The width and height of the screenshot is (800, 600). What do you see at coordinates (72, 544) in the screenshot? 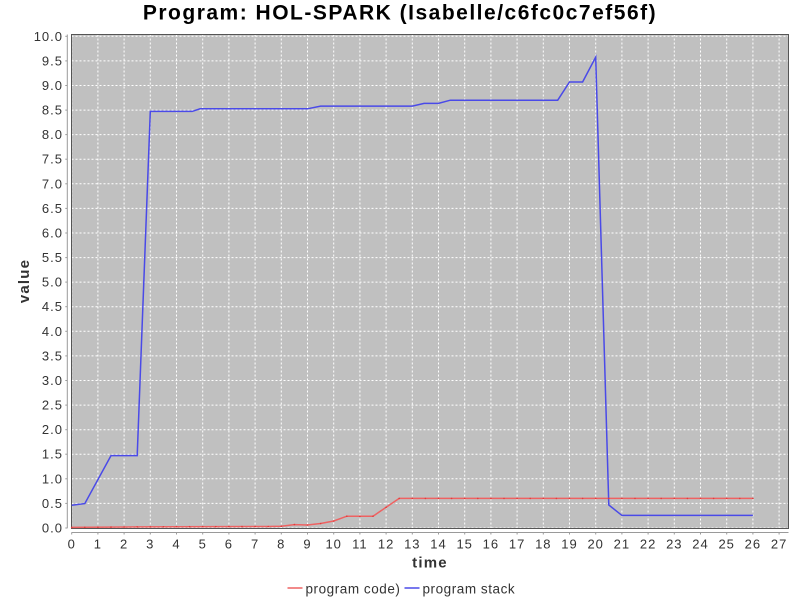
I see `svg-text: 0` at bounding box center [72, 544].